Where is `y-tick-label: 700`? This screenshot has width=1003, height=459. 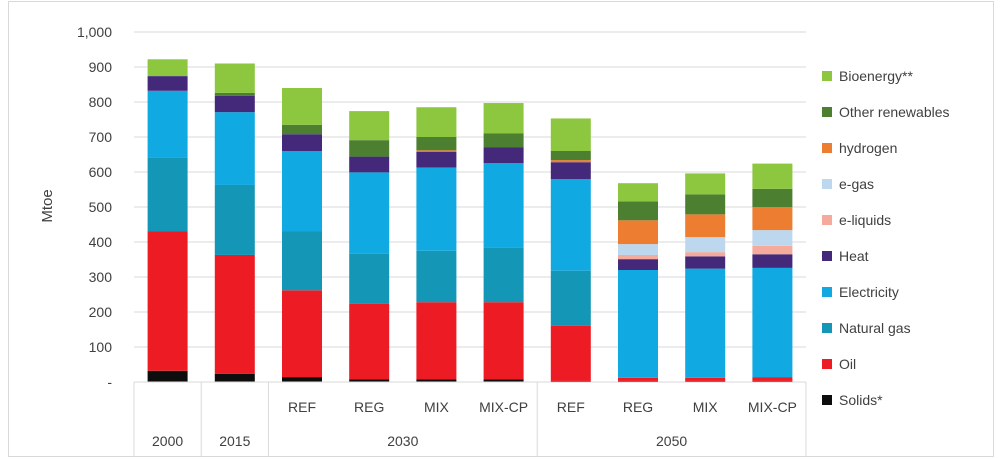
y-tick-label: 700 is located at coordinates (101, 137).